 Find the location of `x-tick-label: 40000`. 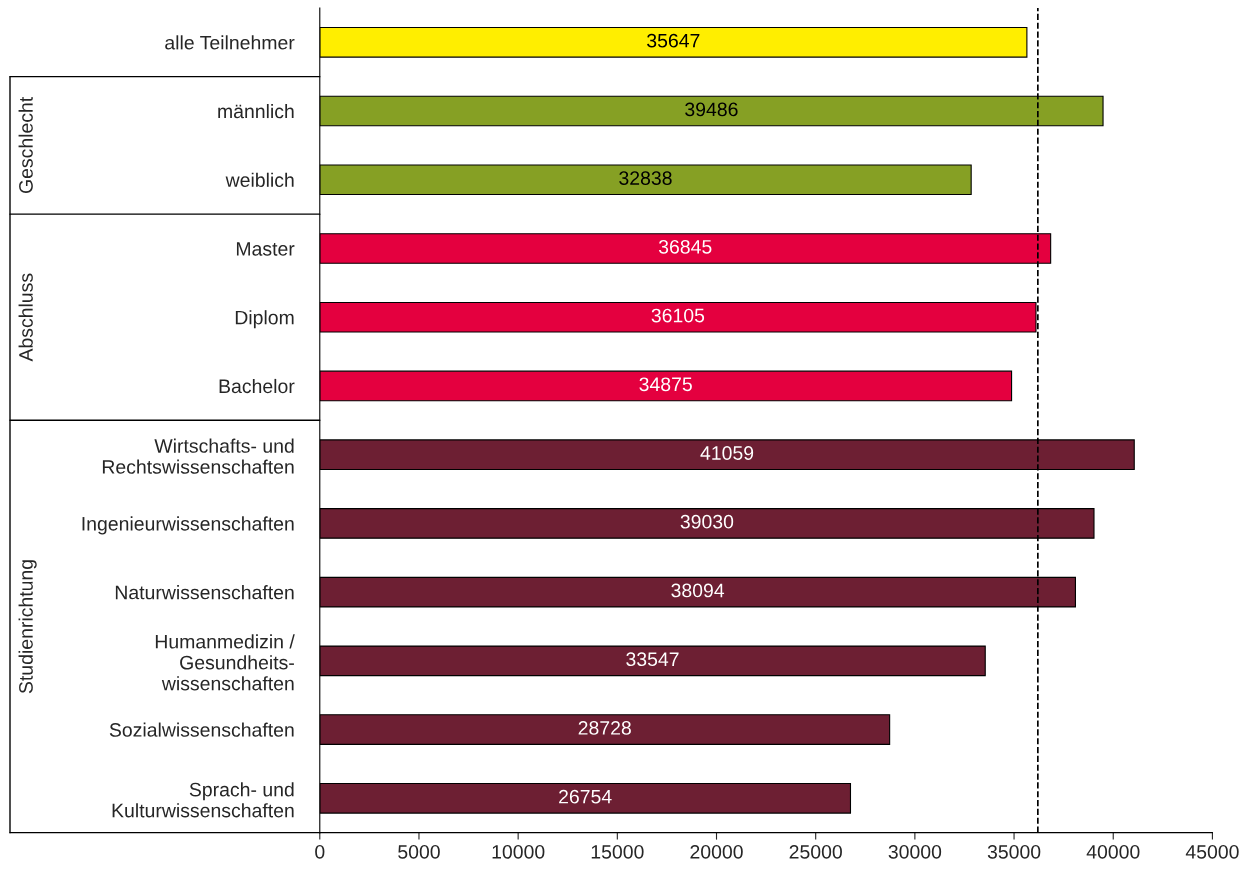

x-tick-label: 40000 is located at coordinates (1113, 851).